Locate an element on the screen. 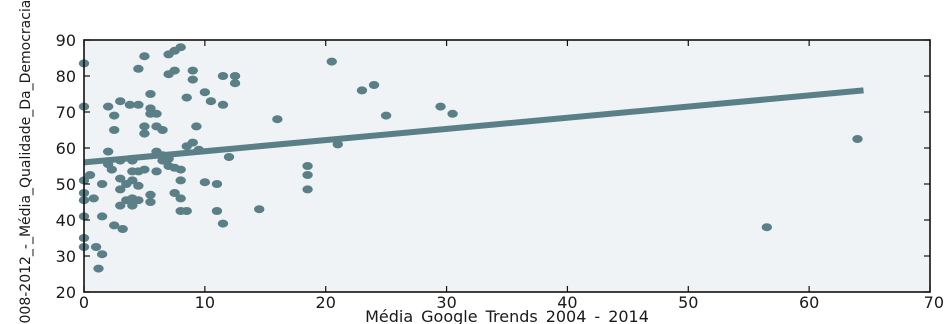 This screenshot has height=324, width=945. y-tick-label-1: 30 is located at coordinates (66, 256).